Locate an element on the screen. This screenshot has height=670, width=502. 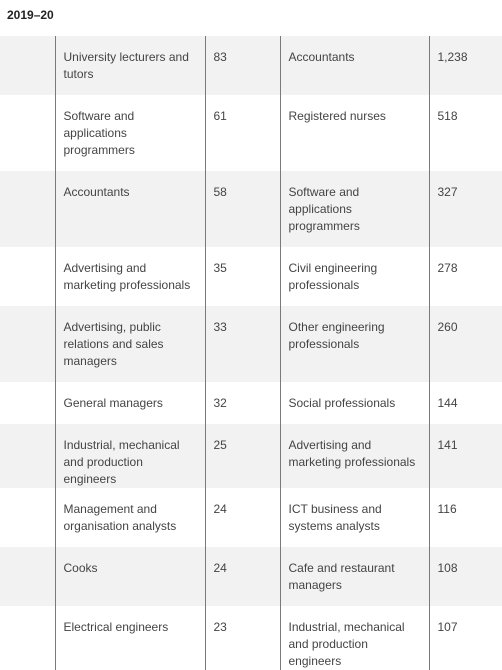
occupation-a-cell: Management and organisation analysts is located at coordinates (129, 517).